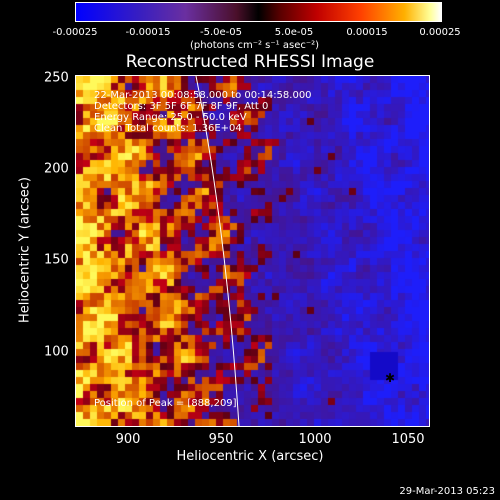 Image resolution: width=500 pixels, height=500 pixels. I want to click on x-tick-label: 900, so click(128, 439).